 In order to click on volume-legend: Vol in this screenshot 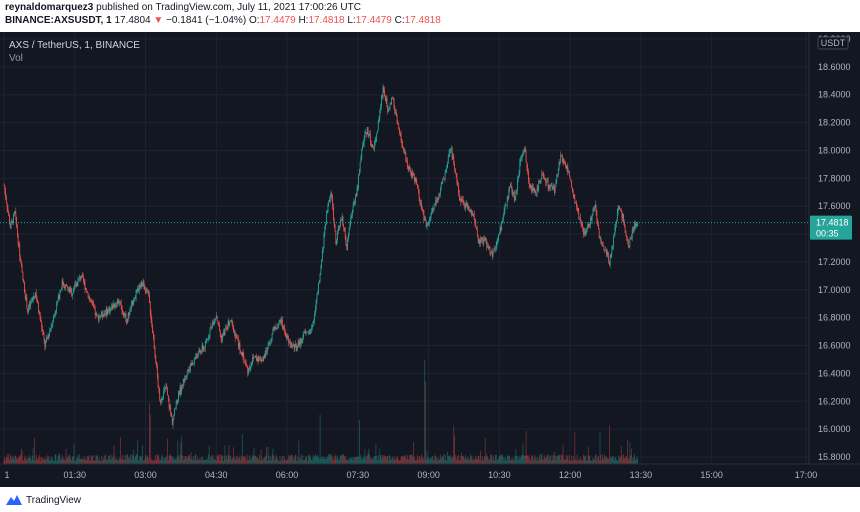, I will do `click(16, 58)`.